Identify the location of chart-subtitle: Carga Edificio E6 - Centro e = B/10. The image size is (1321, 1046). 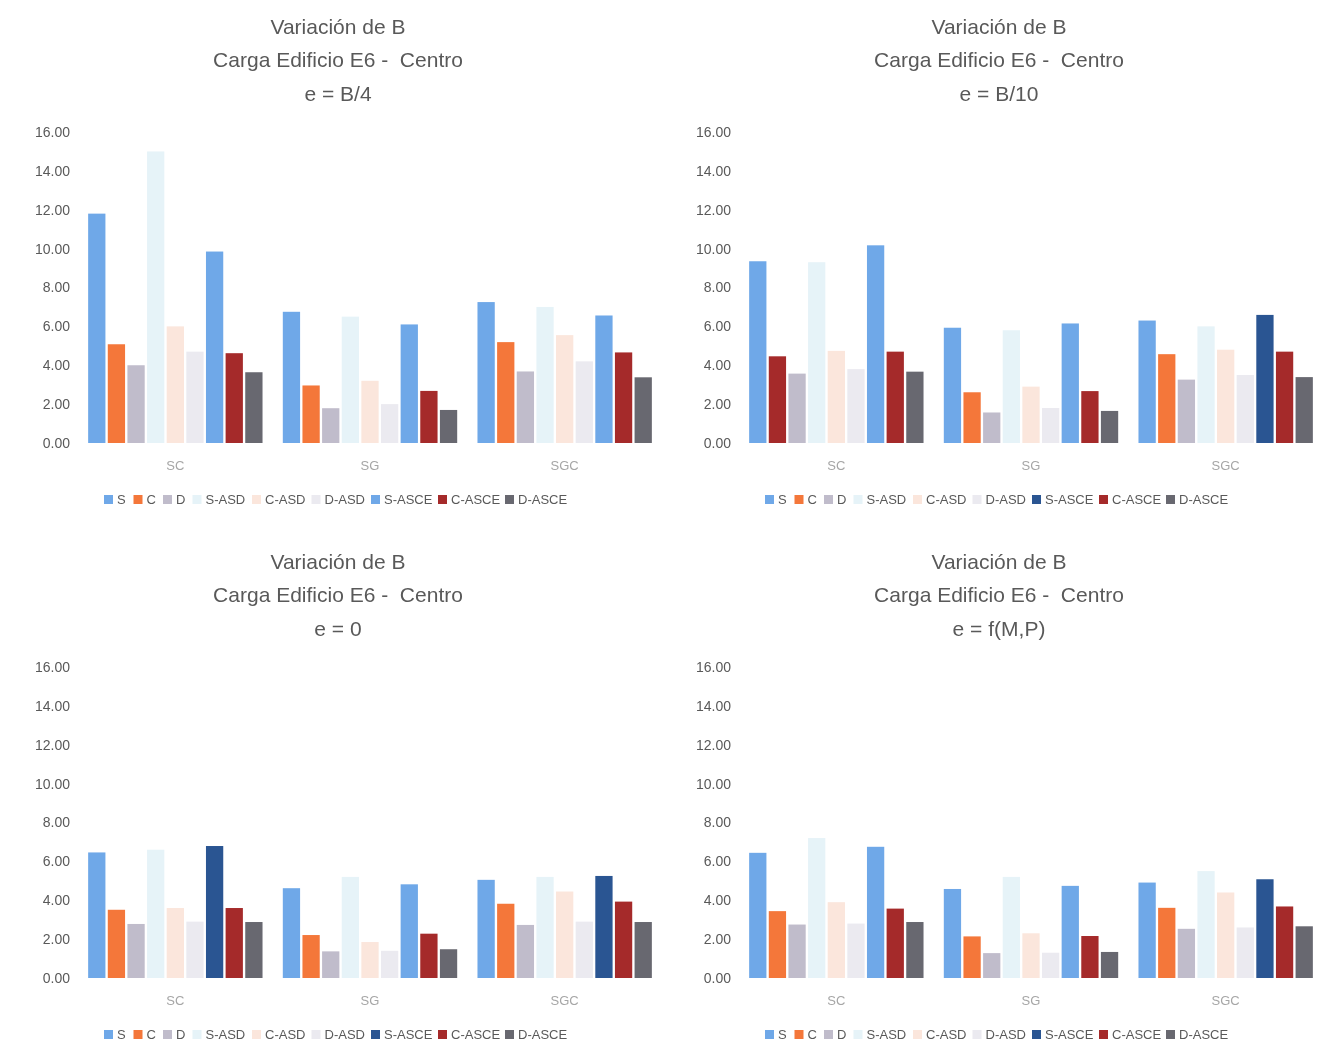
(999, 76).